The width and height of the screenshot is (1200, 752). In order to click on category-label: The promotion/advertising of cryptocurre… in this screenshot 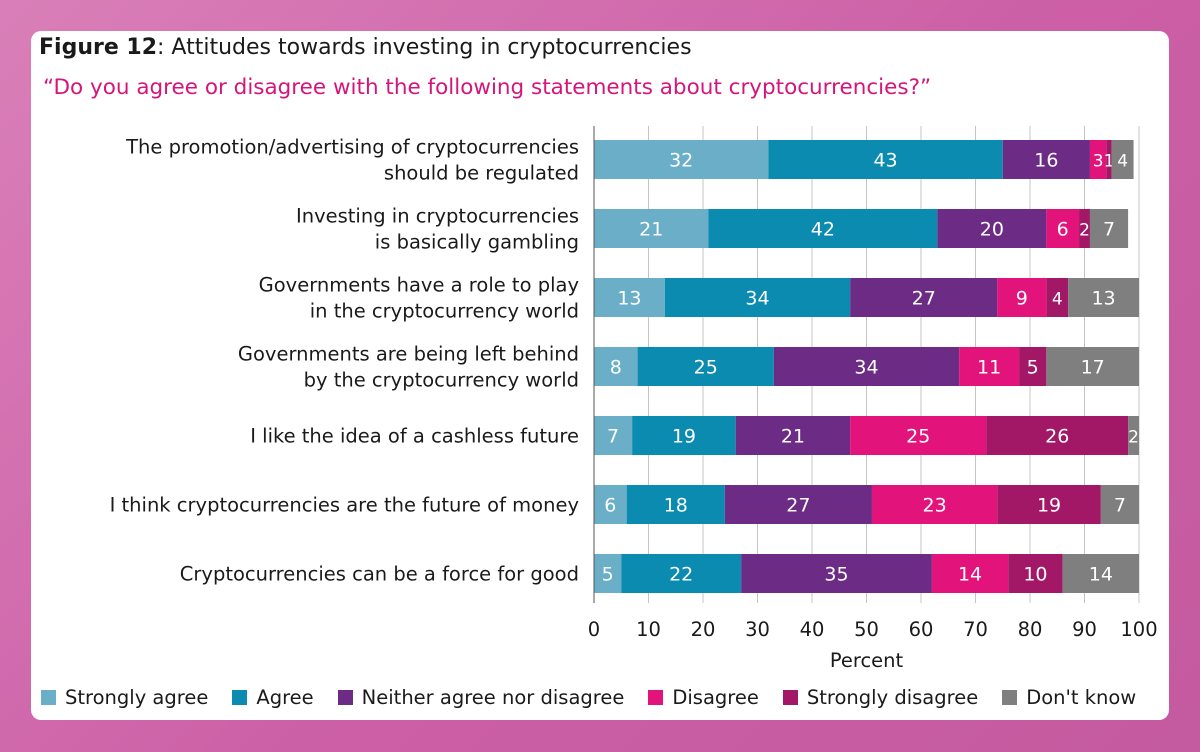, I will do `click(352, 147)`.